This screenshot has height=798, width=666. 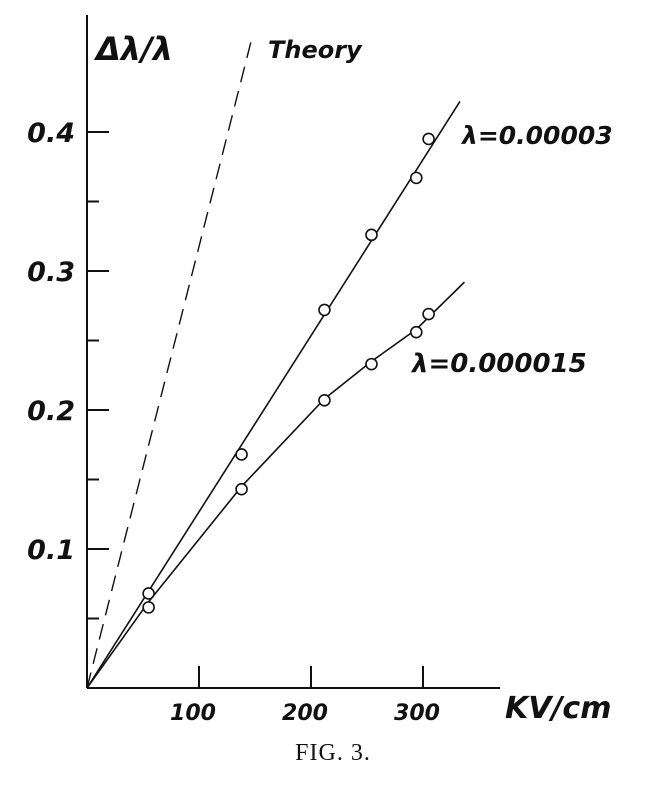 I want to click on figure-caption: FIG. 3., so click(x=333, y=753).